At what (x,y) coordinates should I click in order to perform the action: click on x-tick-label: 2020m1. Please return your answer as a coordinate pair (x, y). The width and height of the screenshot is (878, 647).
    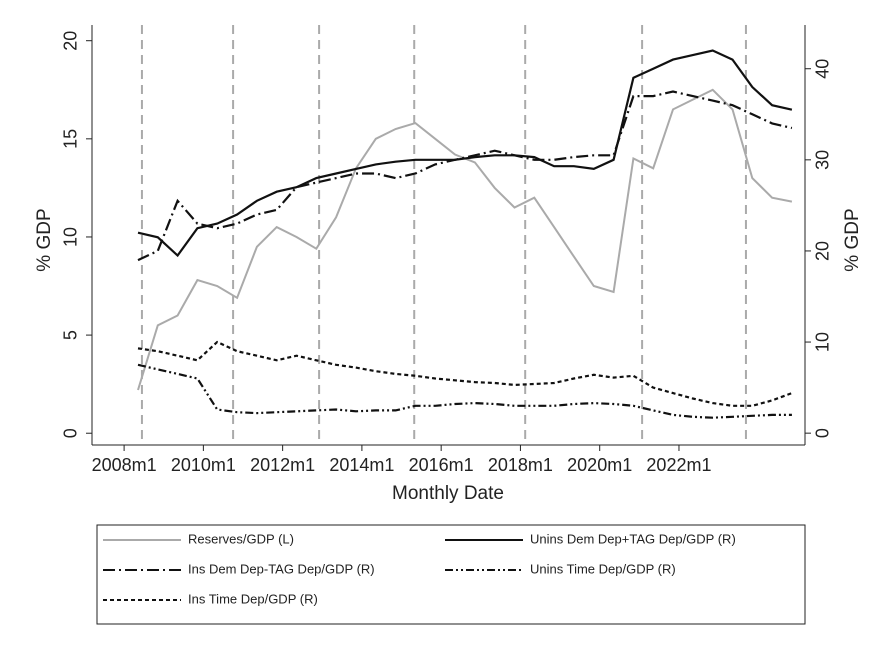
    Looking at the image, I should click on (599, 465).